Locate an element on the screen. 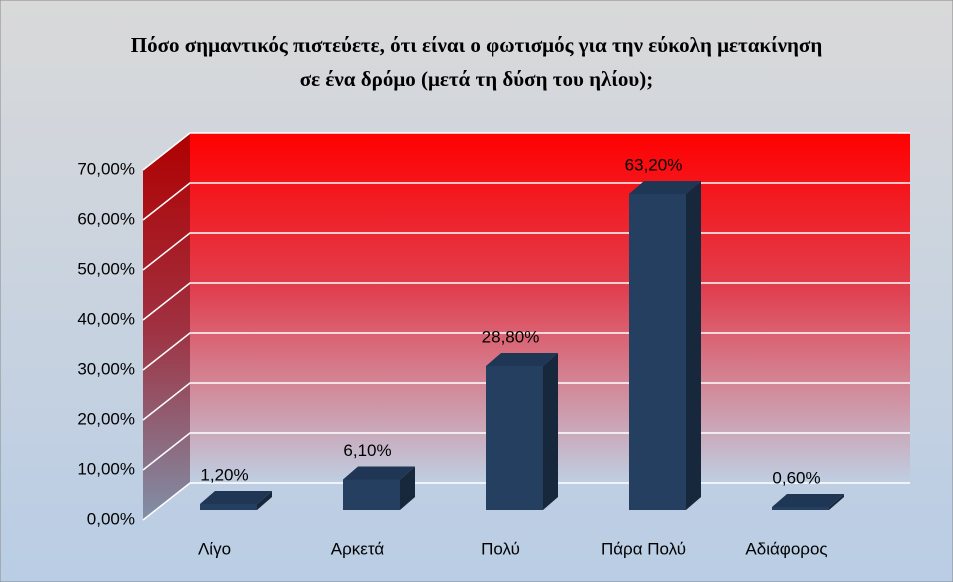  y-tick-label: 30,00% is located at coordinates (106, 368).